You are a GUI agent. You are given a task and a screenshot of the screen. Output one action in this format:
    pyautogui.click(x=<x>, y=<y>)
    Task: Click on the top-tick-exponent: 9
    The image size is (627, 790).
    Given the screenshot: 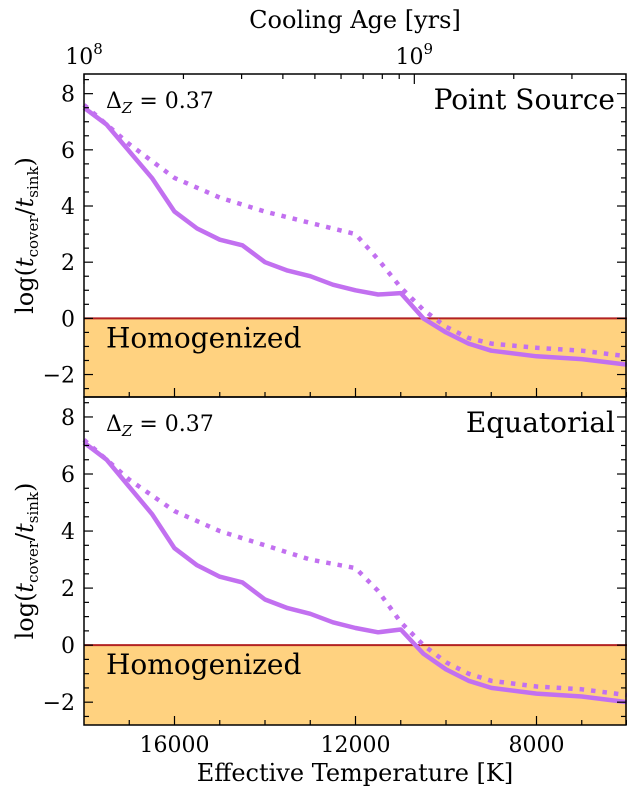 What is the action you would take?
    pyautogui.click(x=429, y=49)
    